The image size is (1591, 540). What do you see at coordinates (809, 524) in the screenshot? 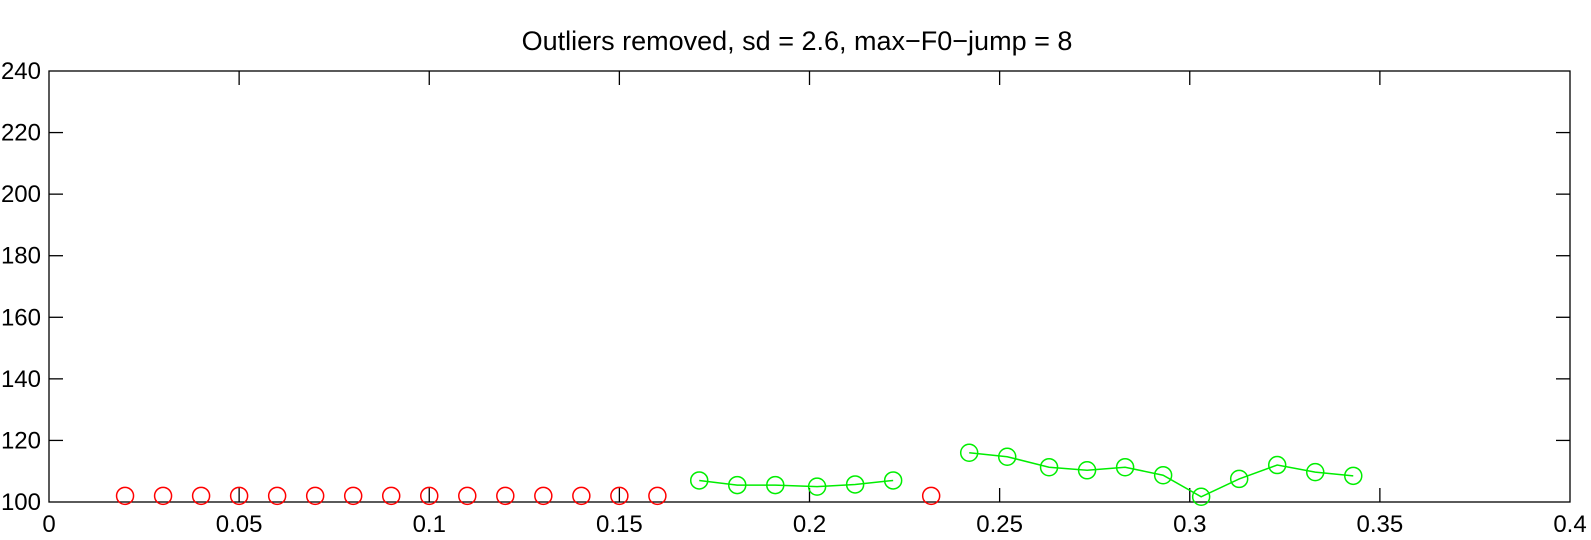
I see `x-tick-label: 0.2` at bounding box center [809, 524].